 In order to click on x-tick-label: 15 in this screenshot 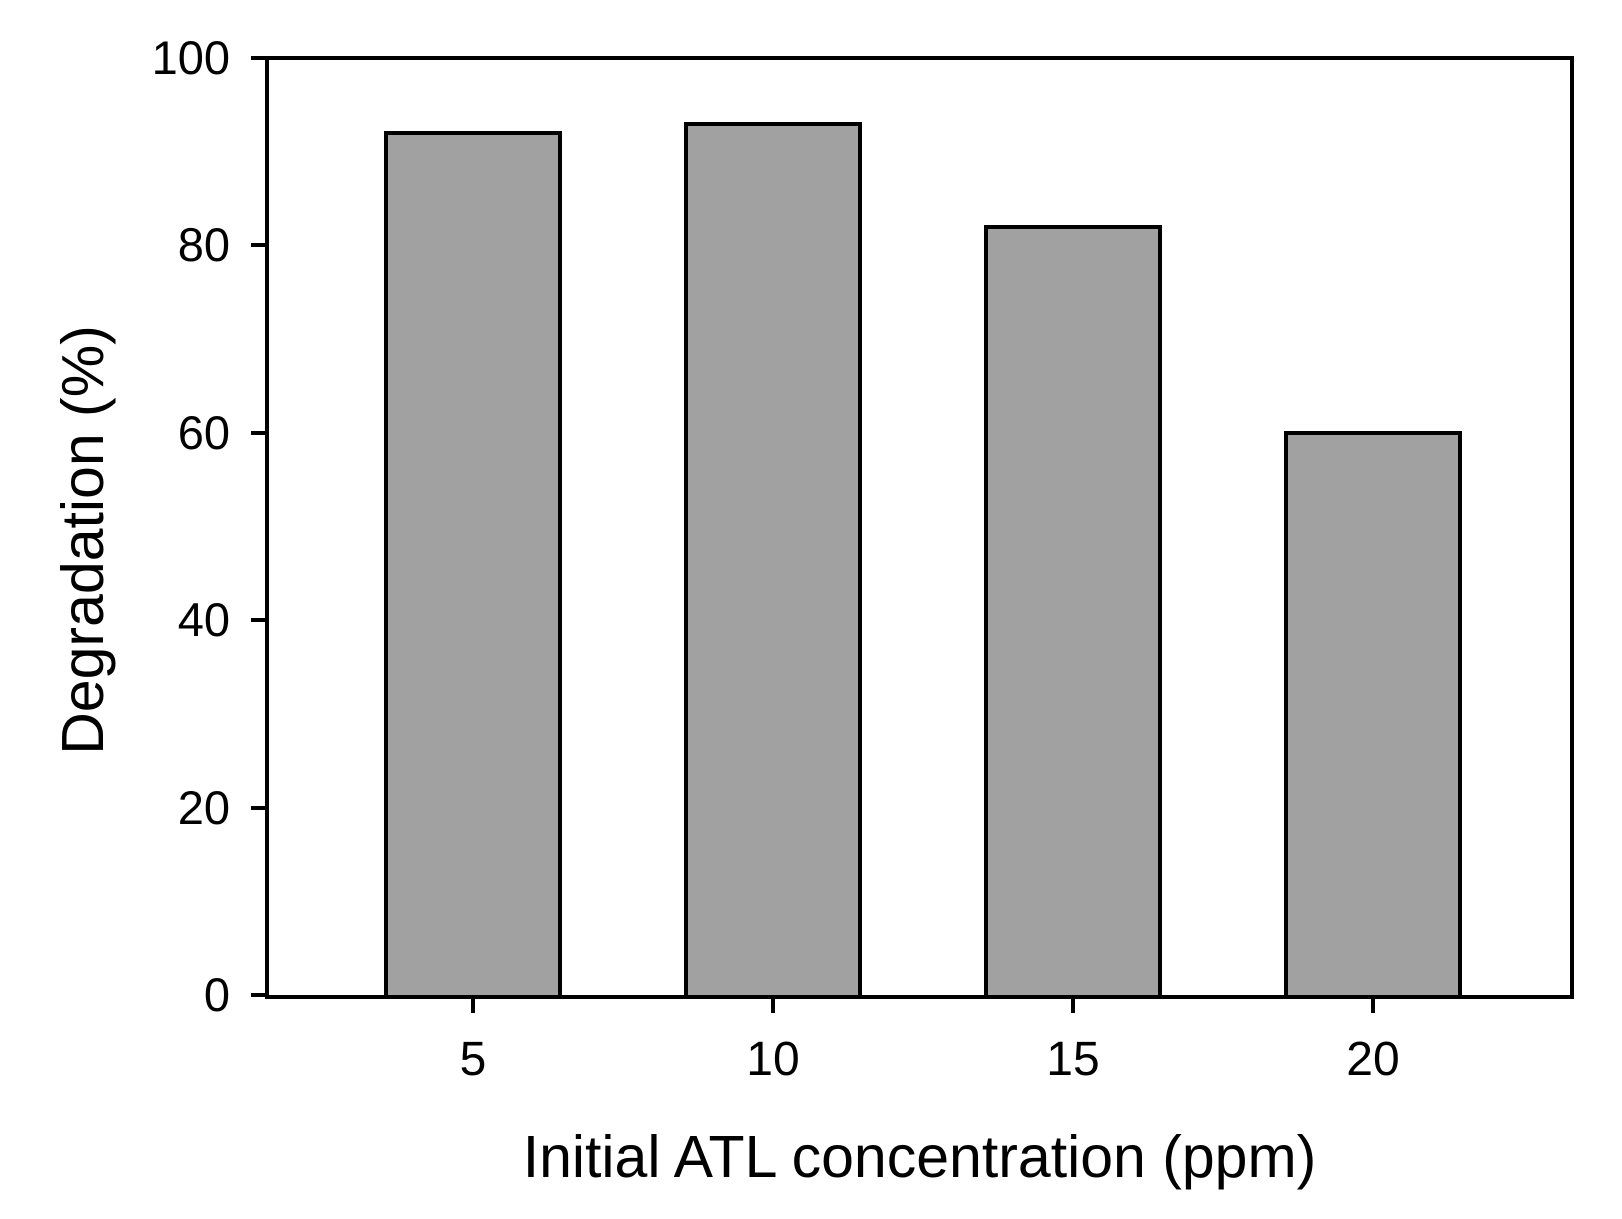, I will do `click(1073, 1059)`.